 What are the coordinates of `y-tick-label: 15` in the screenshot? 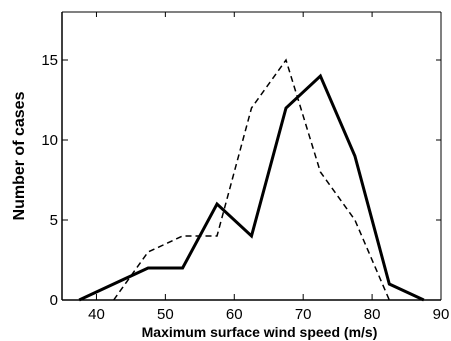 It's located at (49, 60).